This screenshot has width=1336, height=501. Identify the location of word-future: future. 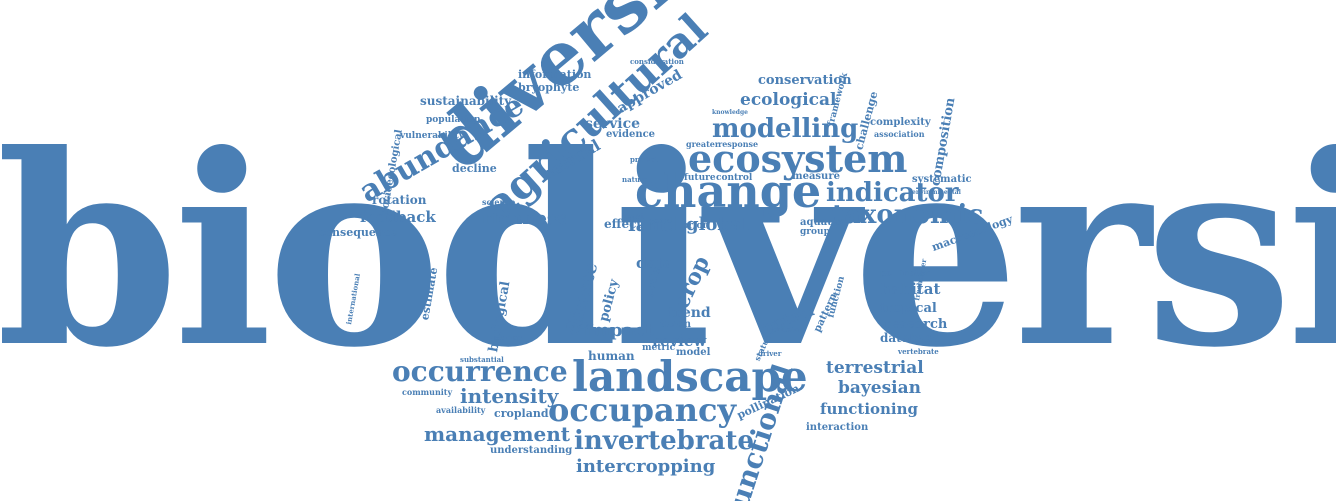
(700, 178).